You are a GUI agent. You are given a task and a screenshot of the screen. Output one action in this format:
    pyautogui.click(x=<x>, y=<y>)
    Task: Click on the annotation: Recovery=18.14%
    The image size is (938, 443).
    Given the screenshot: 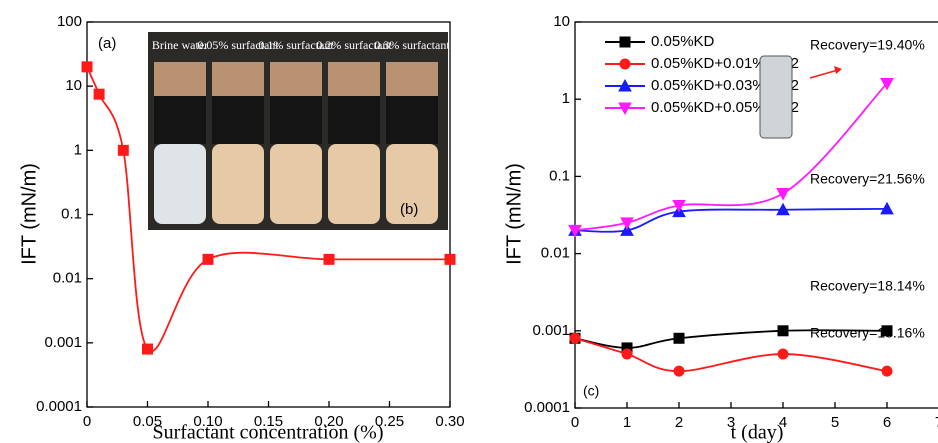 What is the action you would take?
    pyautogui.click(x=867, y=286)
    